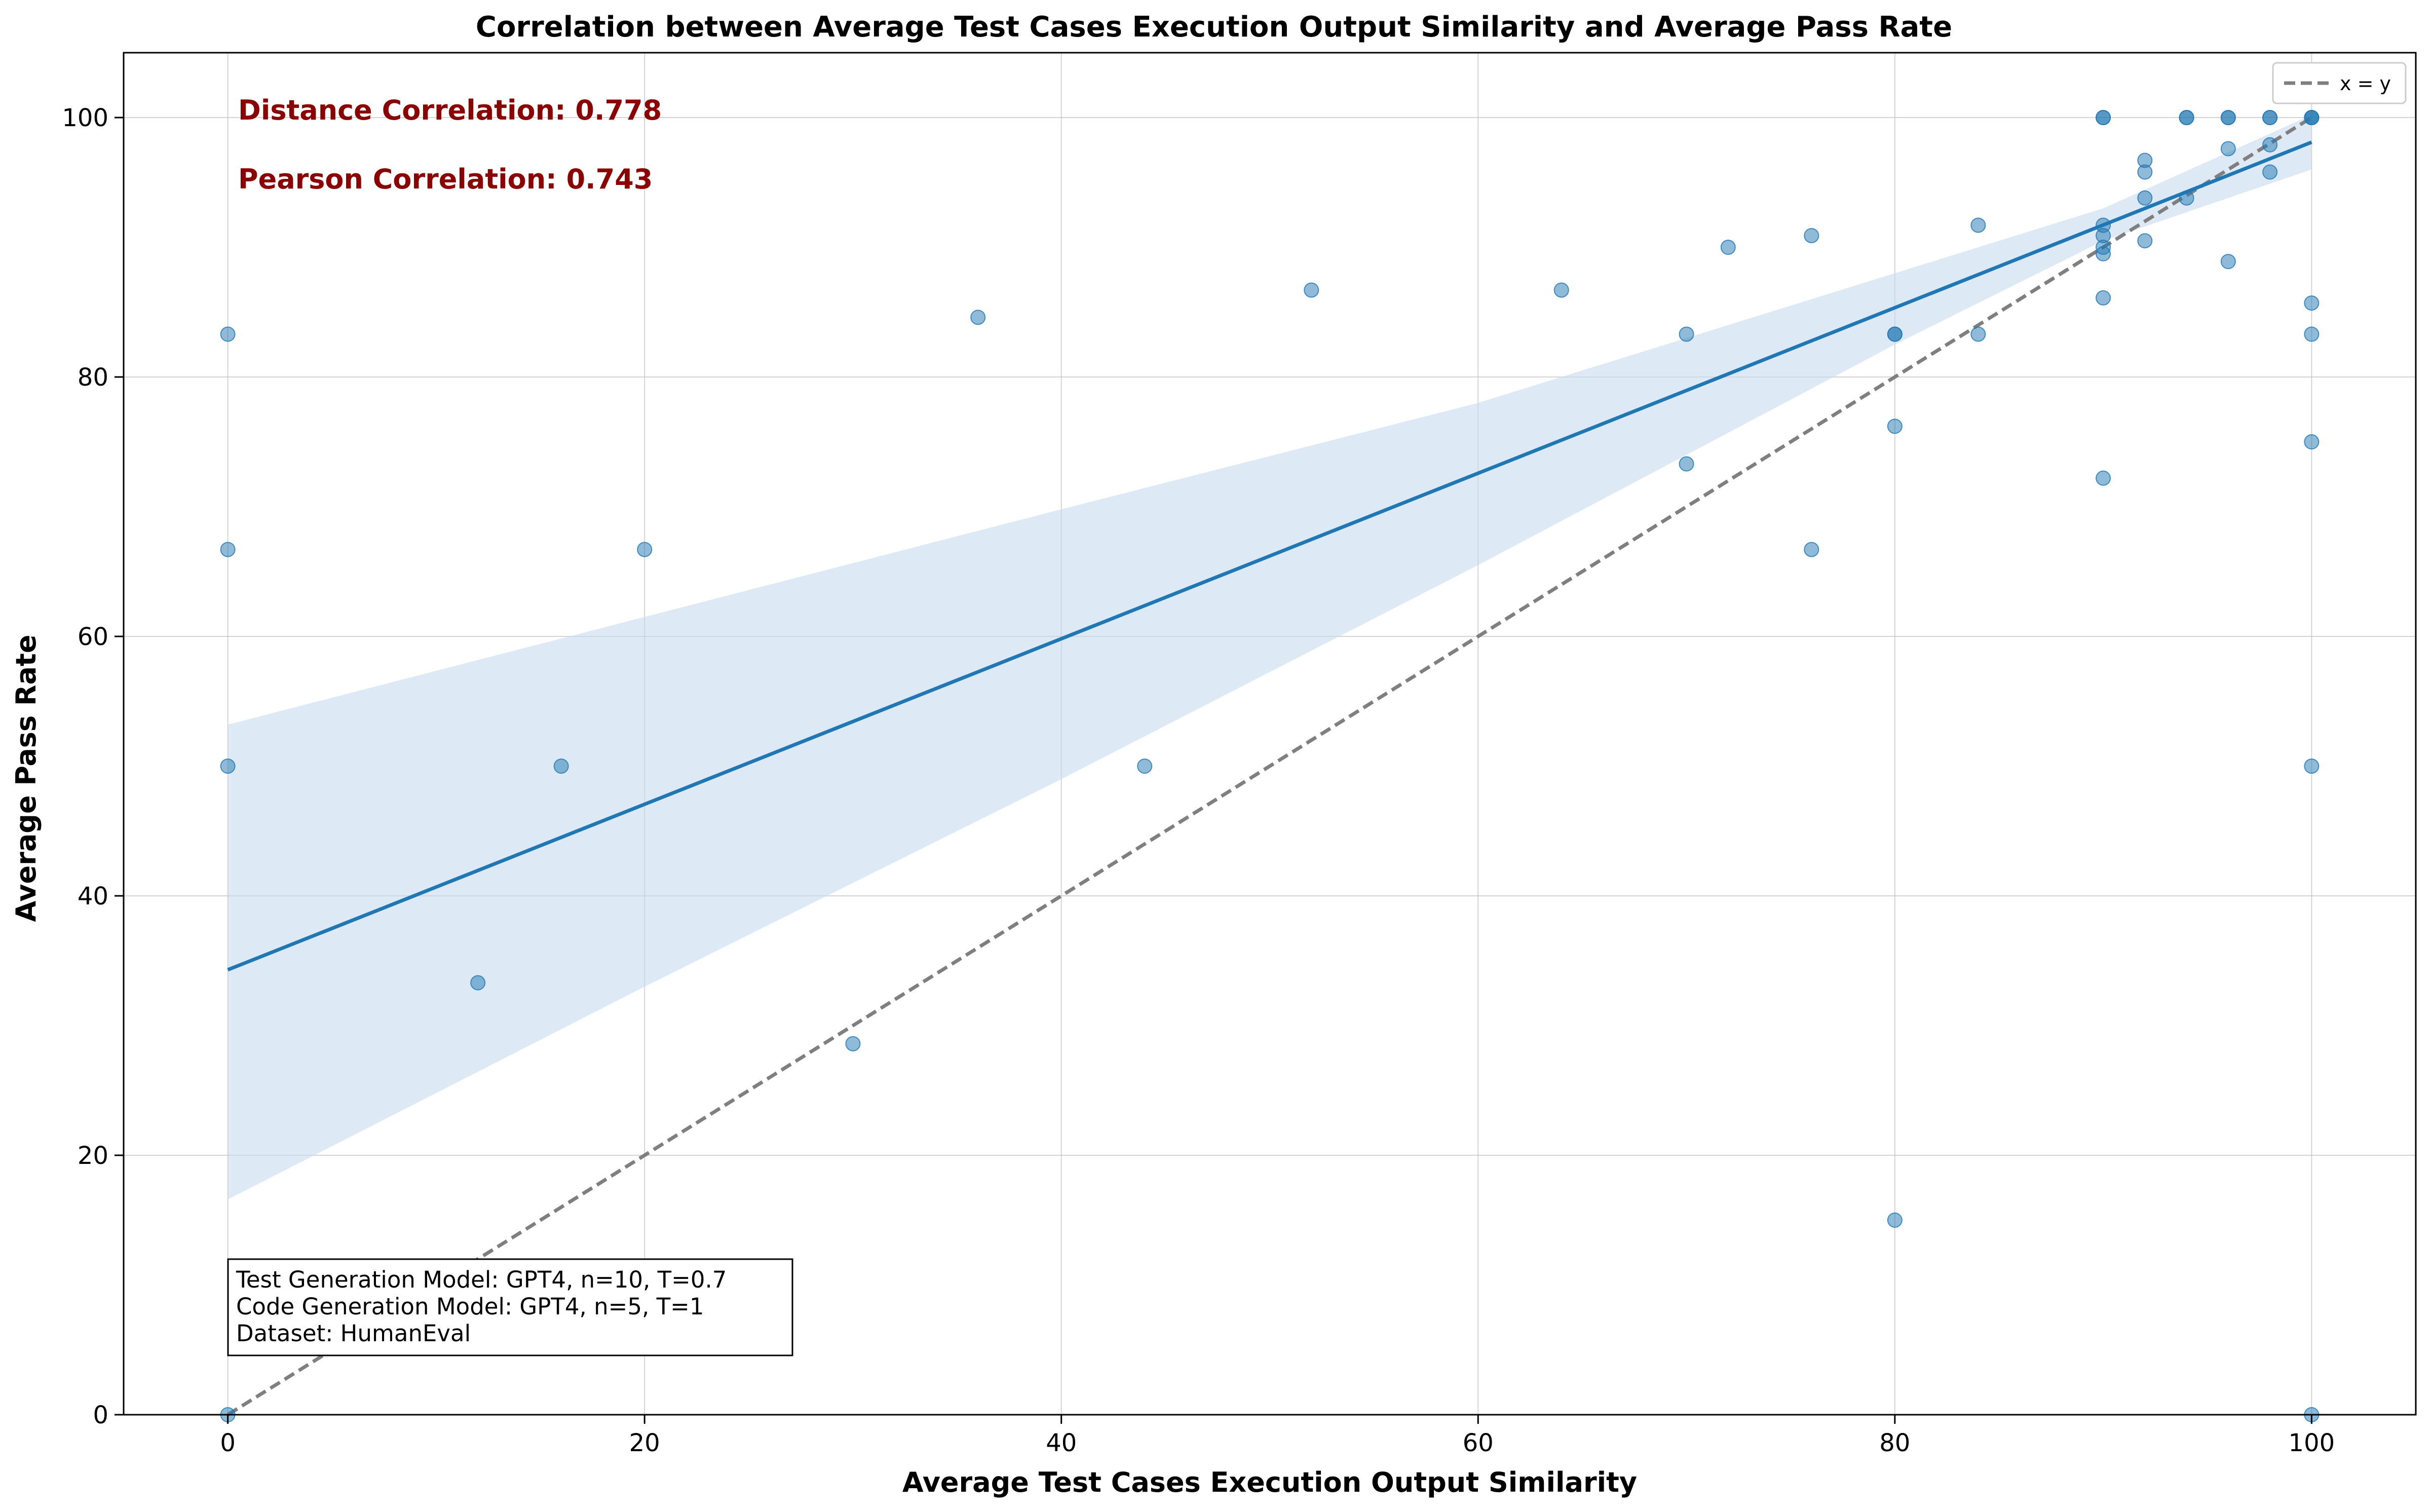 Image resolution: width=2432 pixels, height=1512 pixels. Describe the element at coordinates (644, 1443) in the screenshot. I see `x-tick-label: 20` at that location.